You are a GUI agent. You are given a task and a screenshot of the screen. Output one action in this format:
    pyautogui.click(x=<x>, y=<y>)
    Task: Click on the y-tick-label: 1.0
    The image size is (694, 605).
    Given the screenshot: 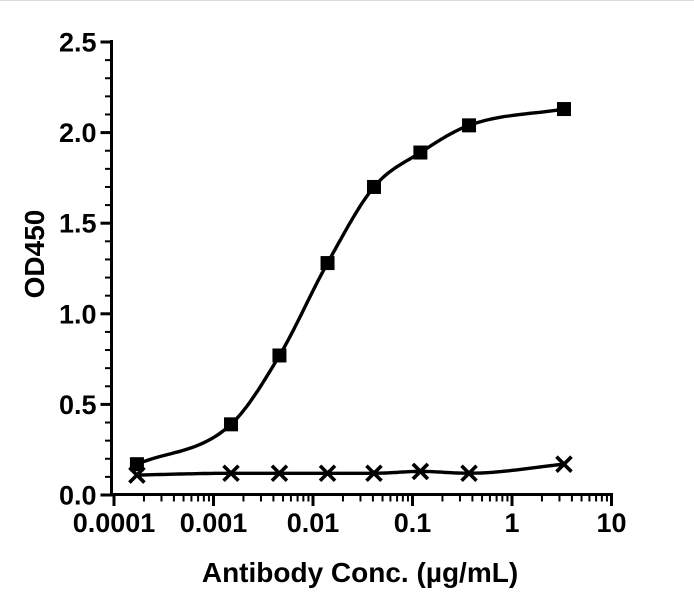 What is the action you would take?
    pyautogui.click(x=78, y=314)
    